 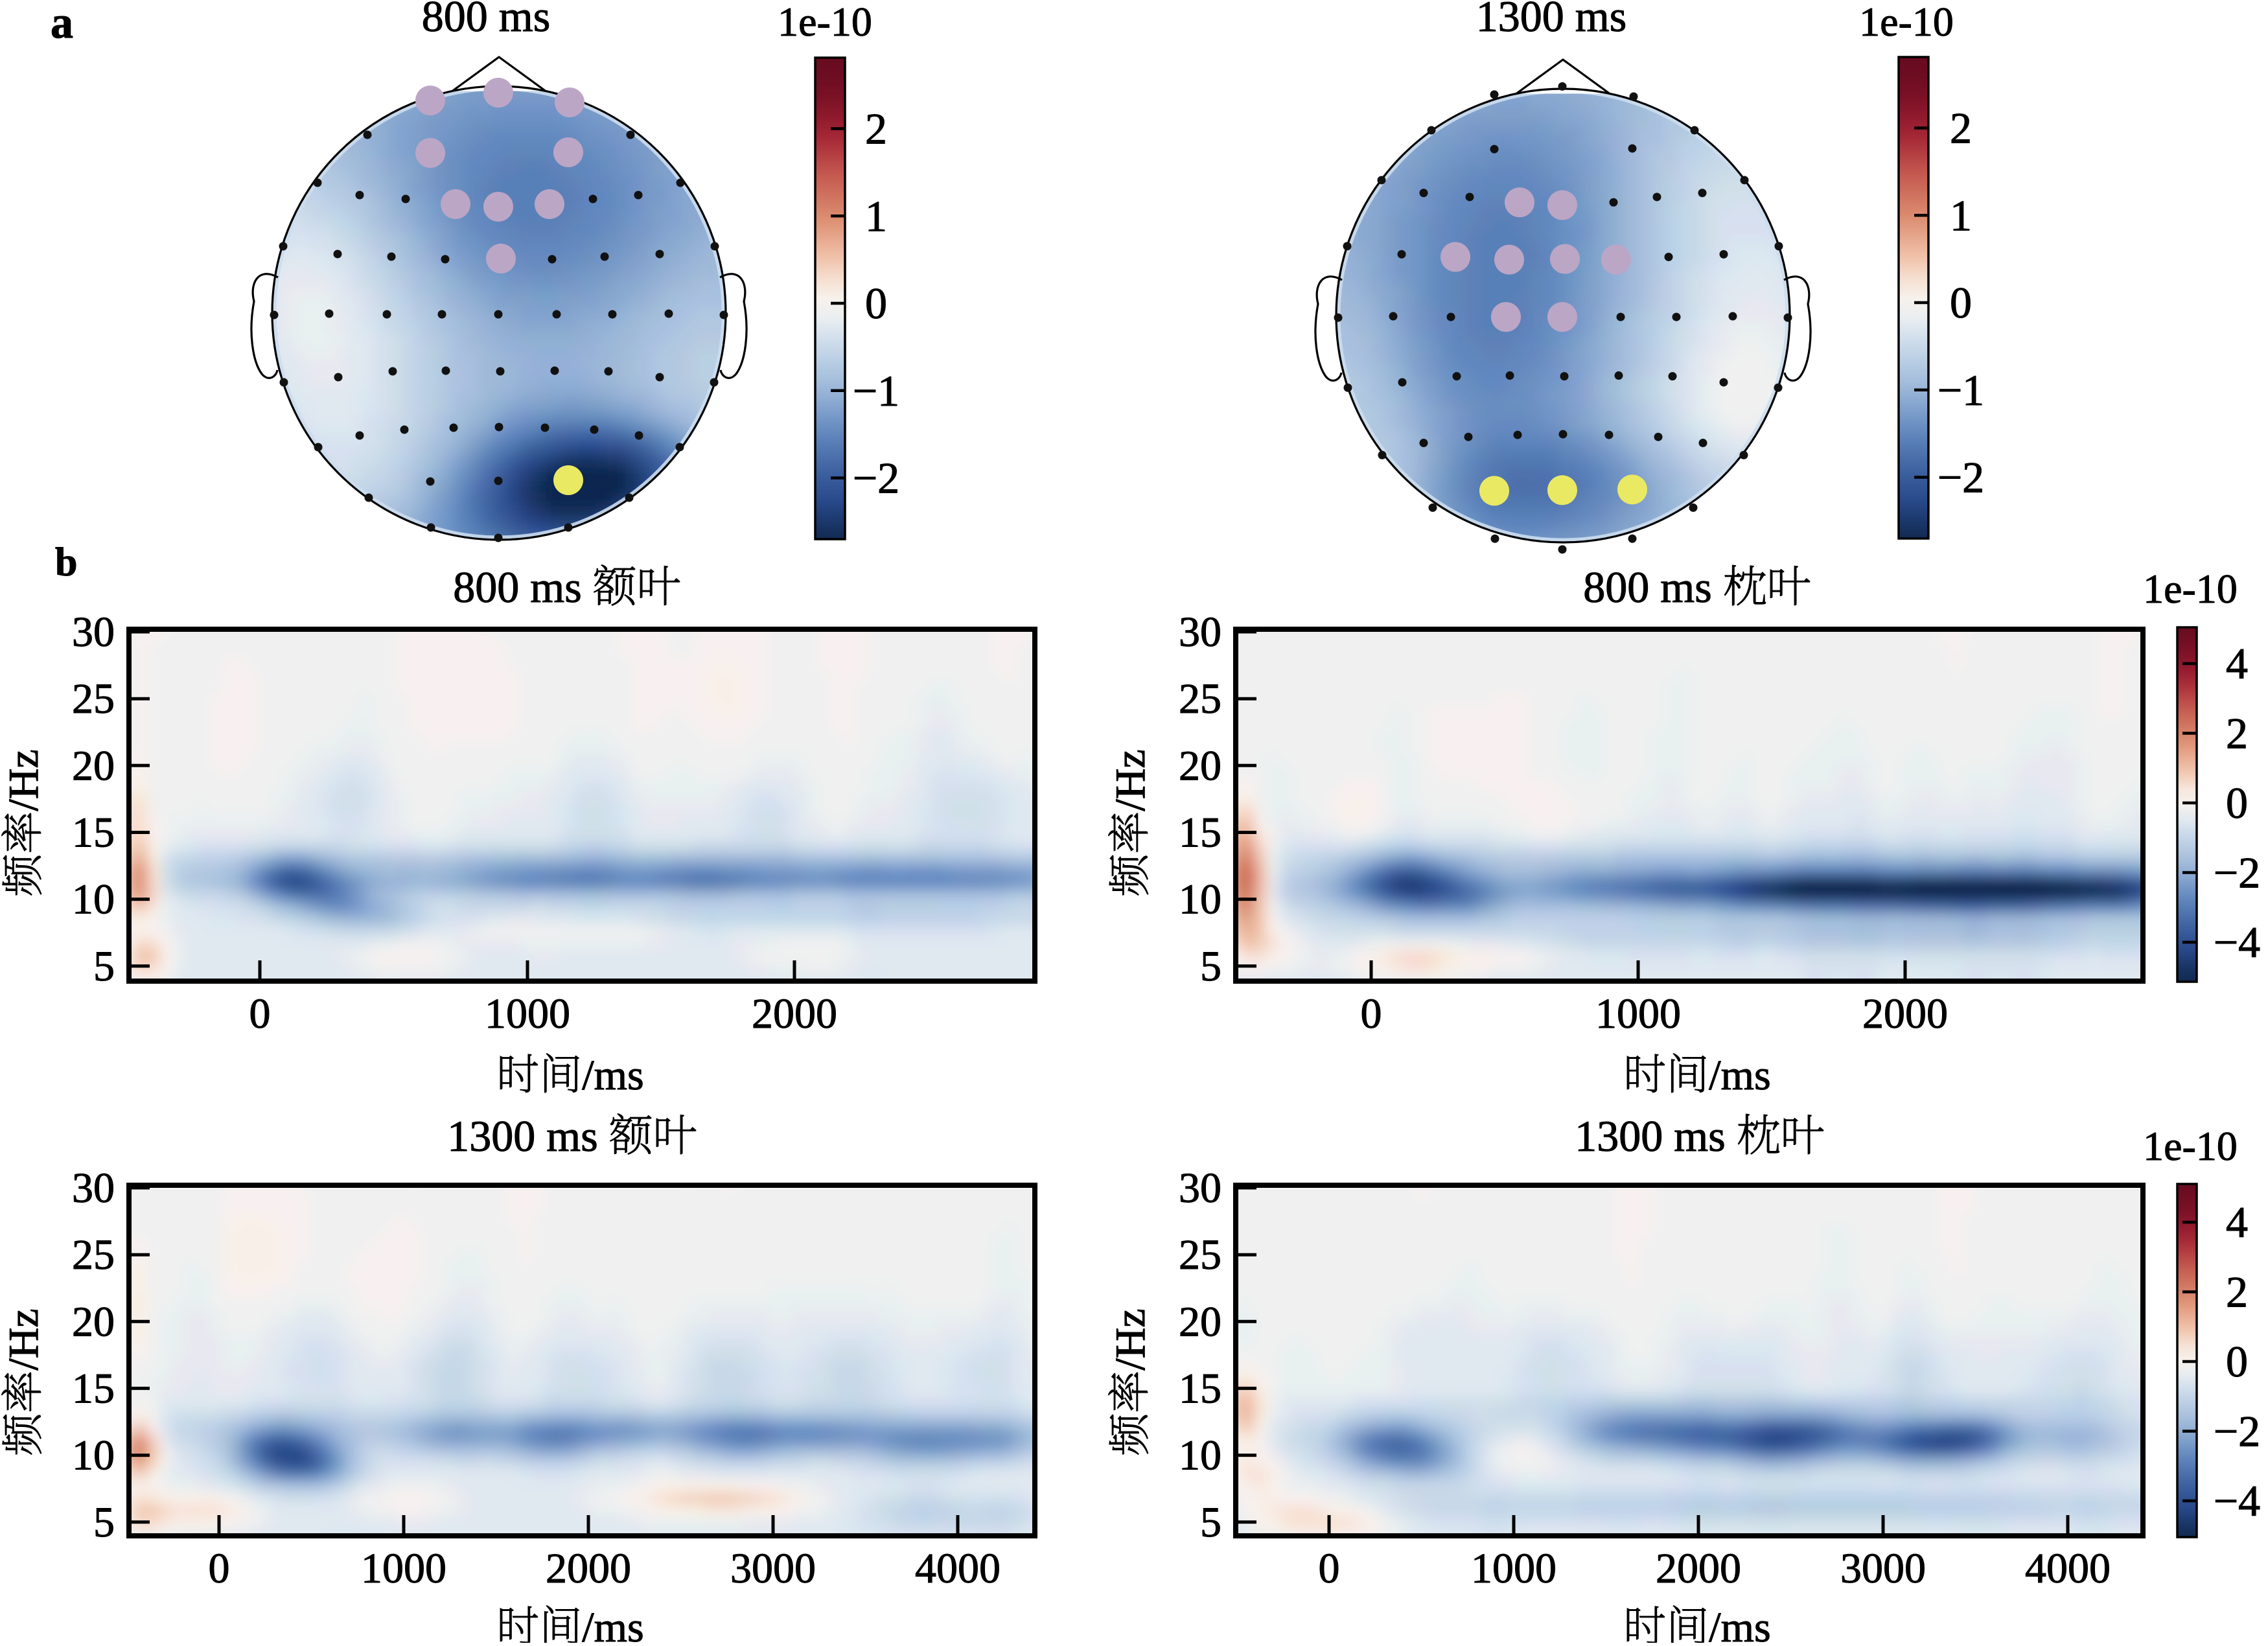 I want to click on svg-text: a, so click(x=62, y=24).